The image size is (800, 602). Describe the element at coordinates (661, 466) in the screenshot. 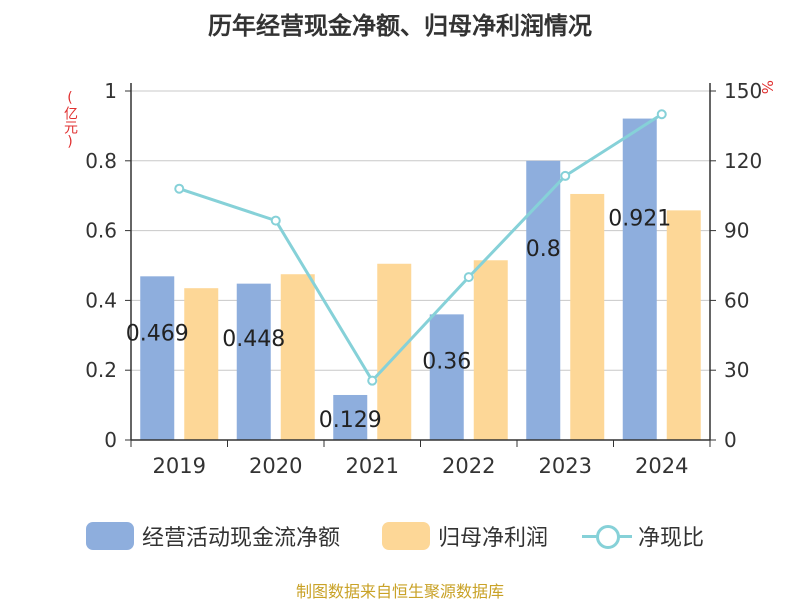

I see `x-axis-tick-label: 2024` at that location.